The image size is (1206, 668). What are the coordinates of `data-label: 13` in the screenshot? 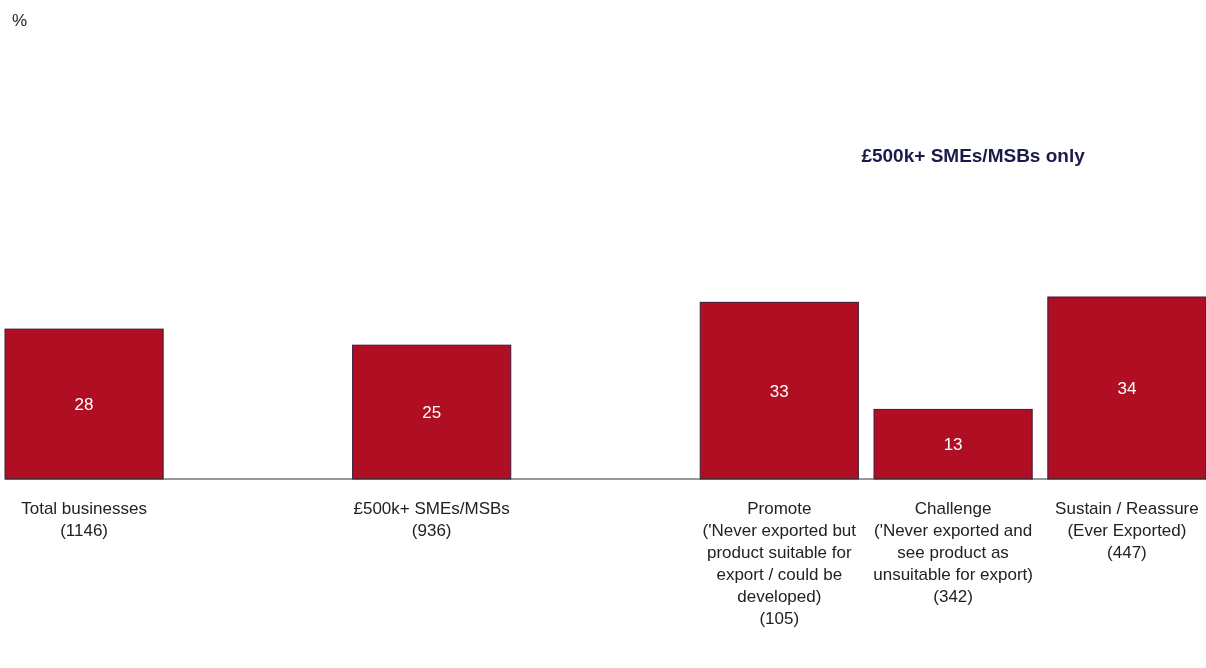 It's located at (953, 445).